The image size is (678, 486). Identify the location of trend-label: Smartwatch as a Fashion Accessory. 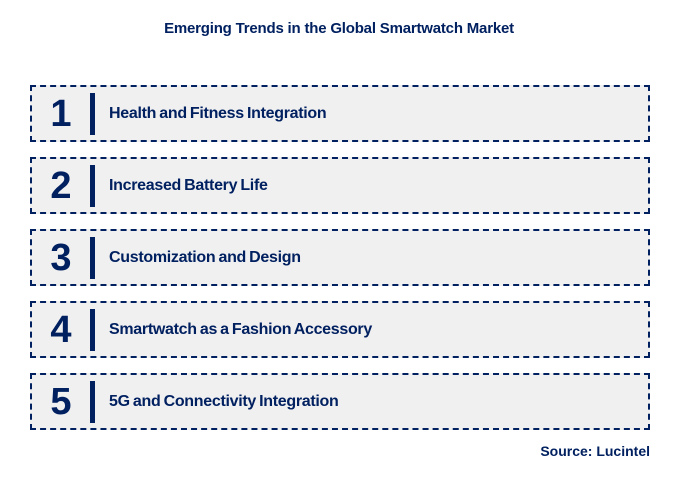
(240, 329).